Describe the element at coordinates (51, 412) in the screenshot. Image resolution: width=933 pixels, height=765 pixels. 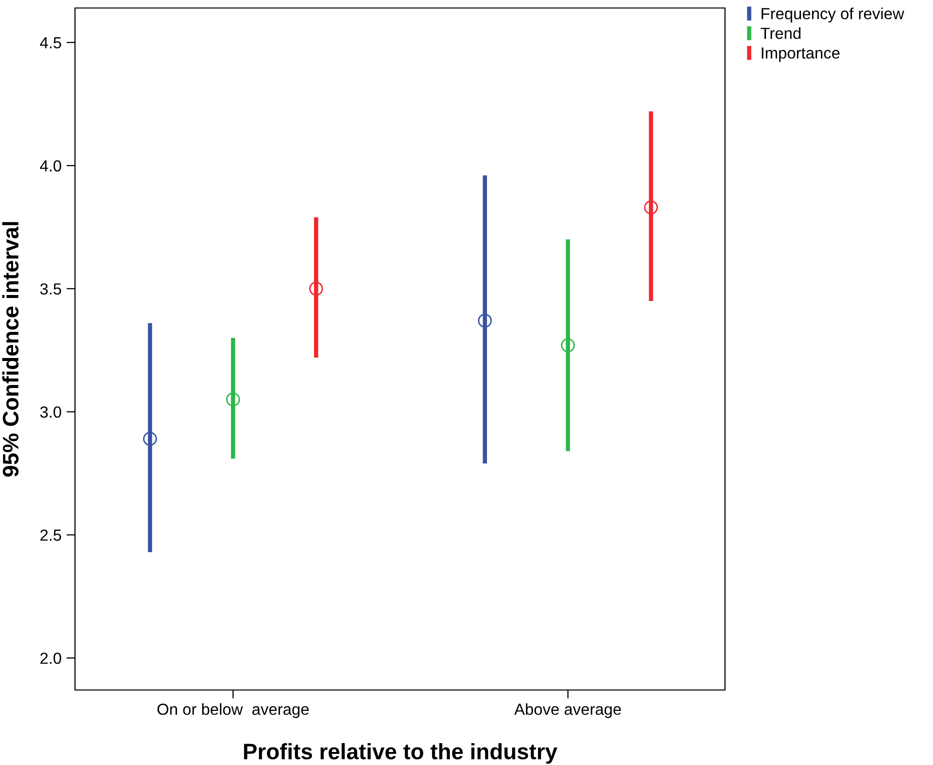
I see `y-tick-label: 3.0` at that location.